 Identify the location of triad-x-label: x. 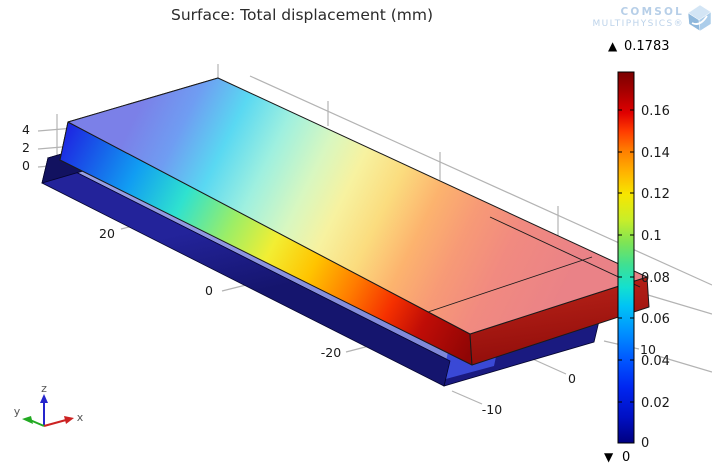
(80, 417).